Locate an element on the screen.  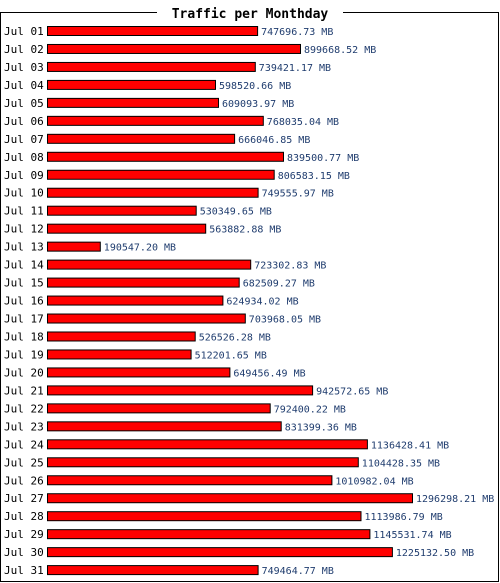
value-label: 1010982.04 MB is located at coordinates (374, 481).